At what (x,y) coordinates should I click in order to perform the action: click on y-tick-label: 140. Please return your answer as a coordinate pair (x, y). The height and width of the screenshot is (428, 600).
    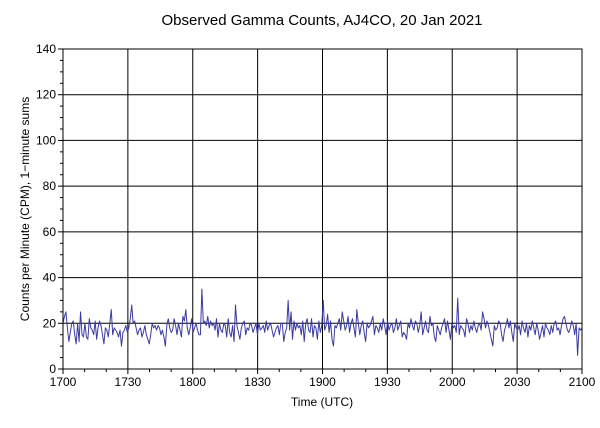
    Looking at the image, I should click on (46, 49).